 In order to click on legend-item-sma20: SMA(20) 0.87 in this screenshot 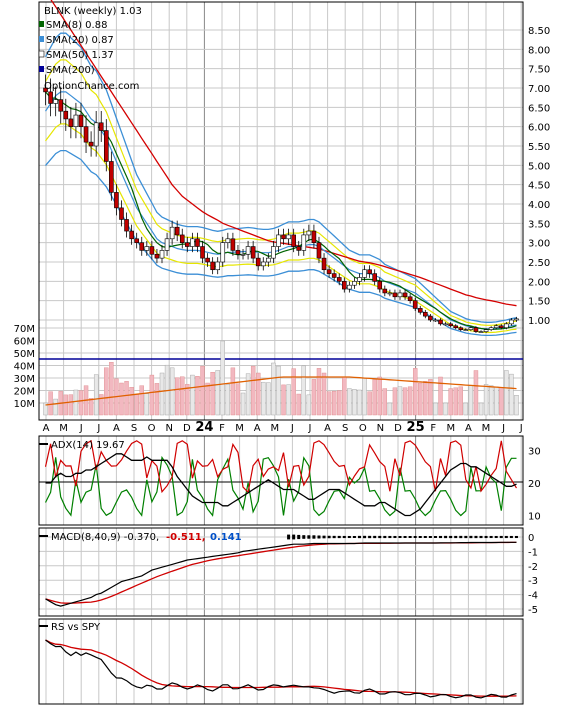, I will do `click(76, 40)`.